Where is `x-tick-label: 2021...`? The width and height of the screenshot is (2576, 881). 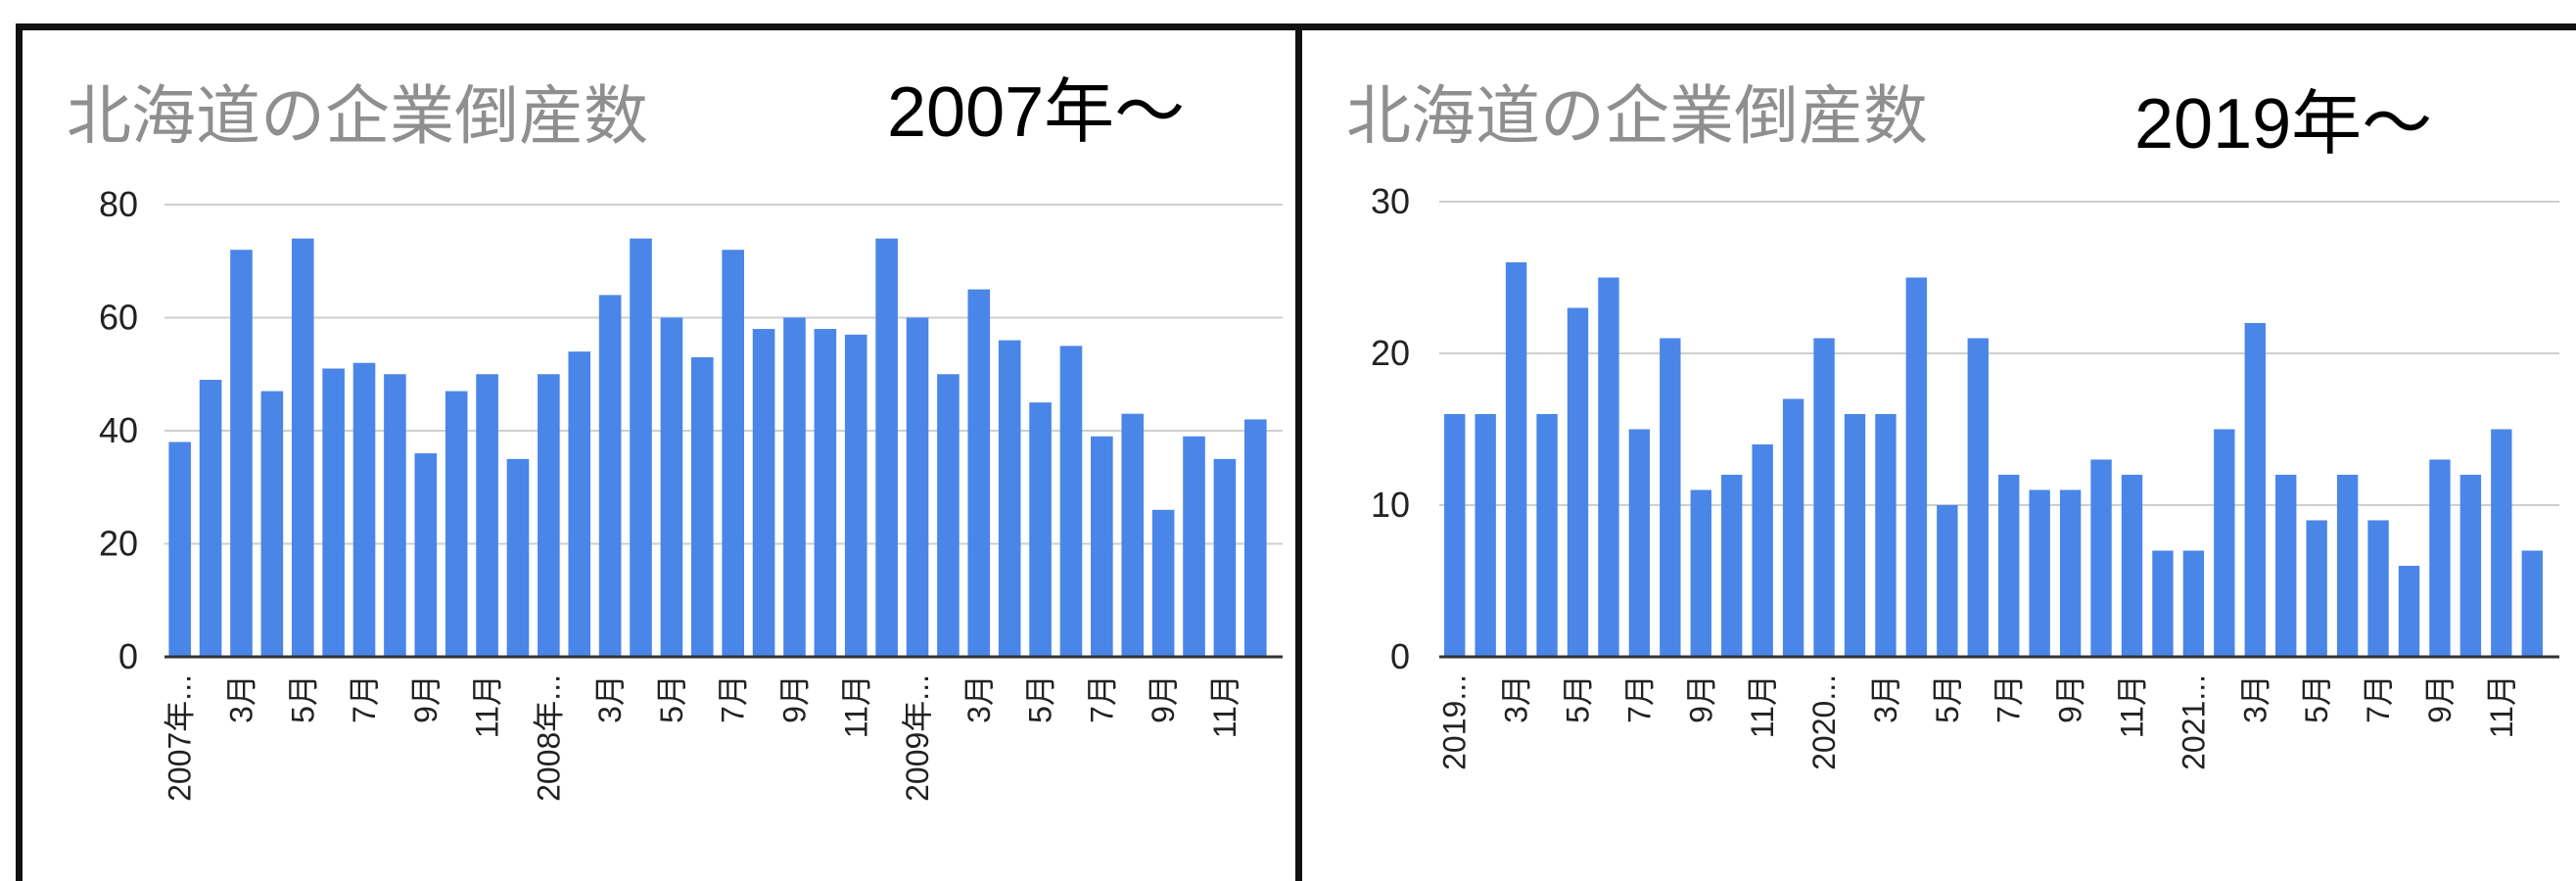 x-tick-label: 2021... is located at coordinates (2193, 722).